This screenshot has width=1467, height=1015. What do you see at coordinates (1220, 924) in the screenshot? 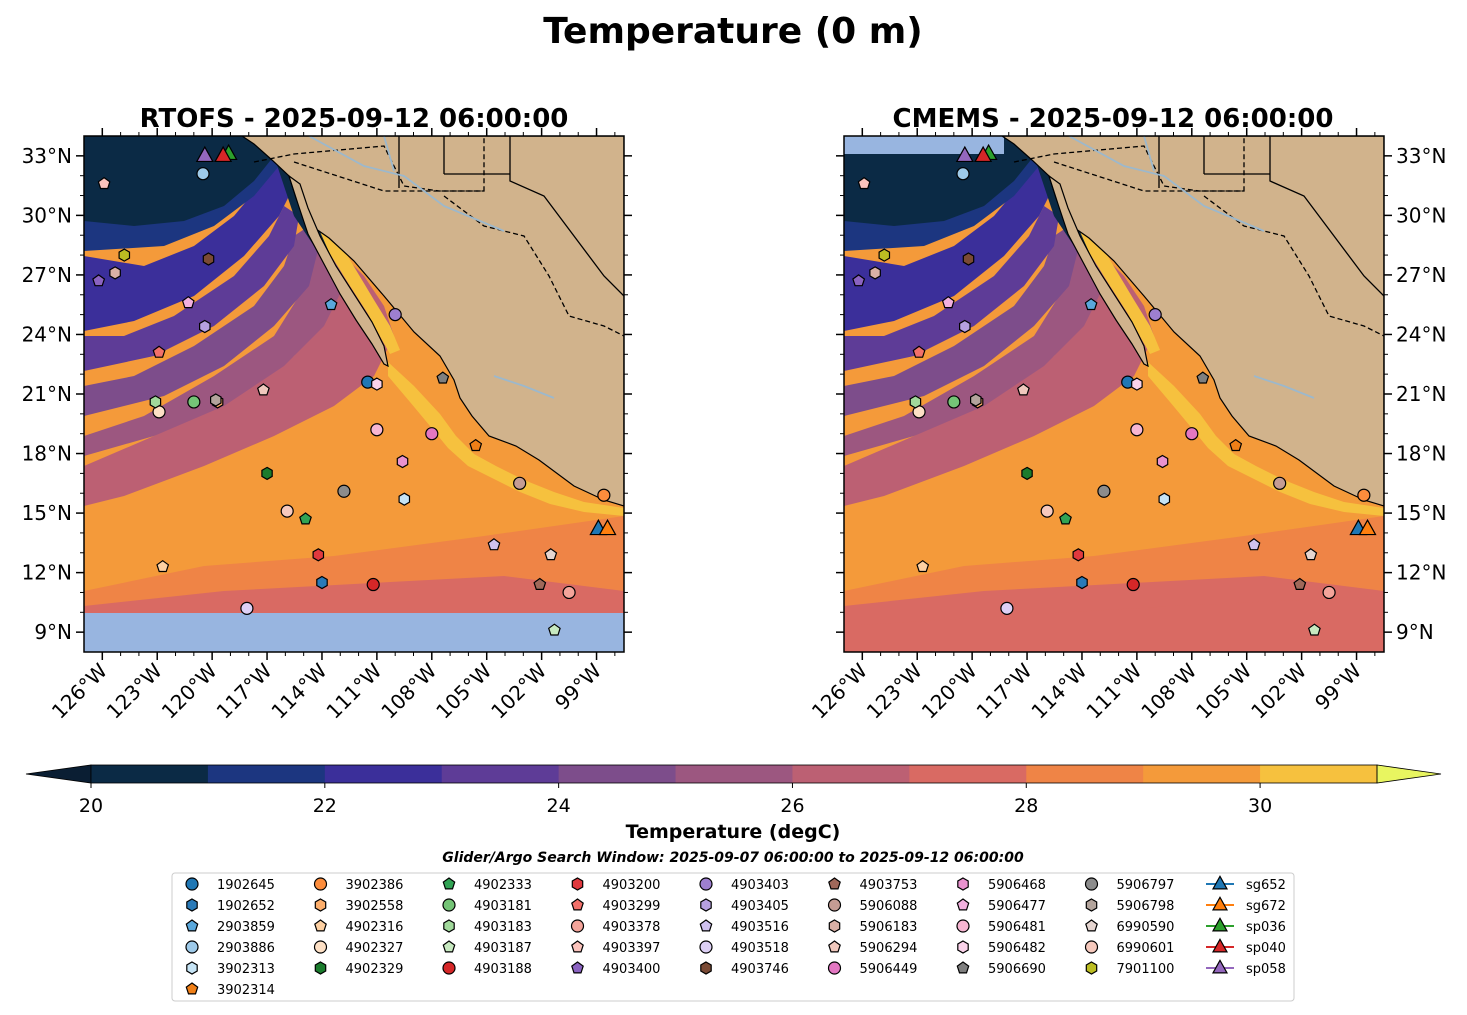
I see `marker-sp036` at bounding box center [1220, 924].